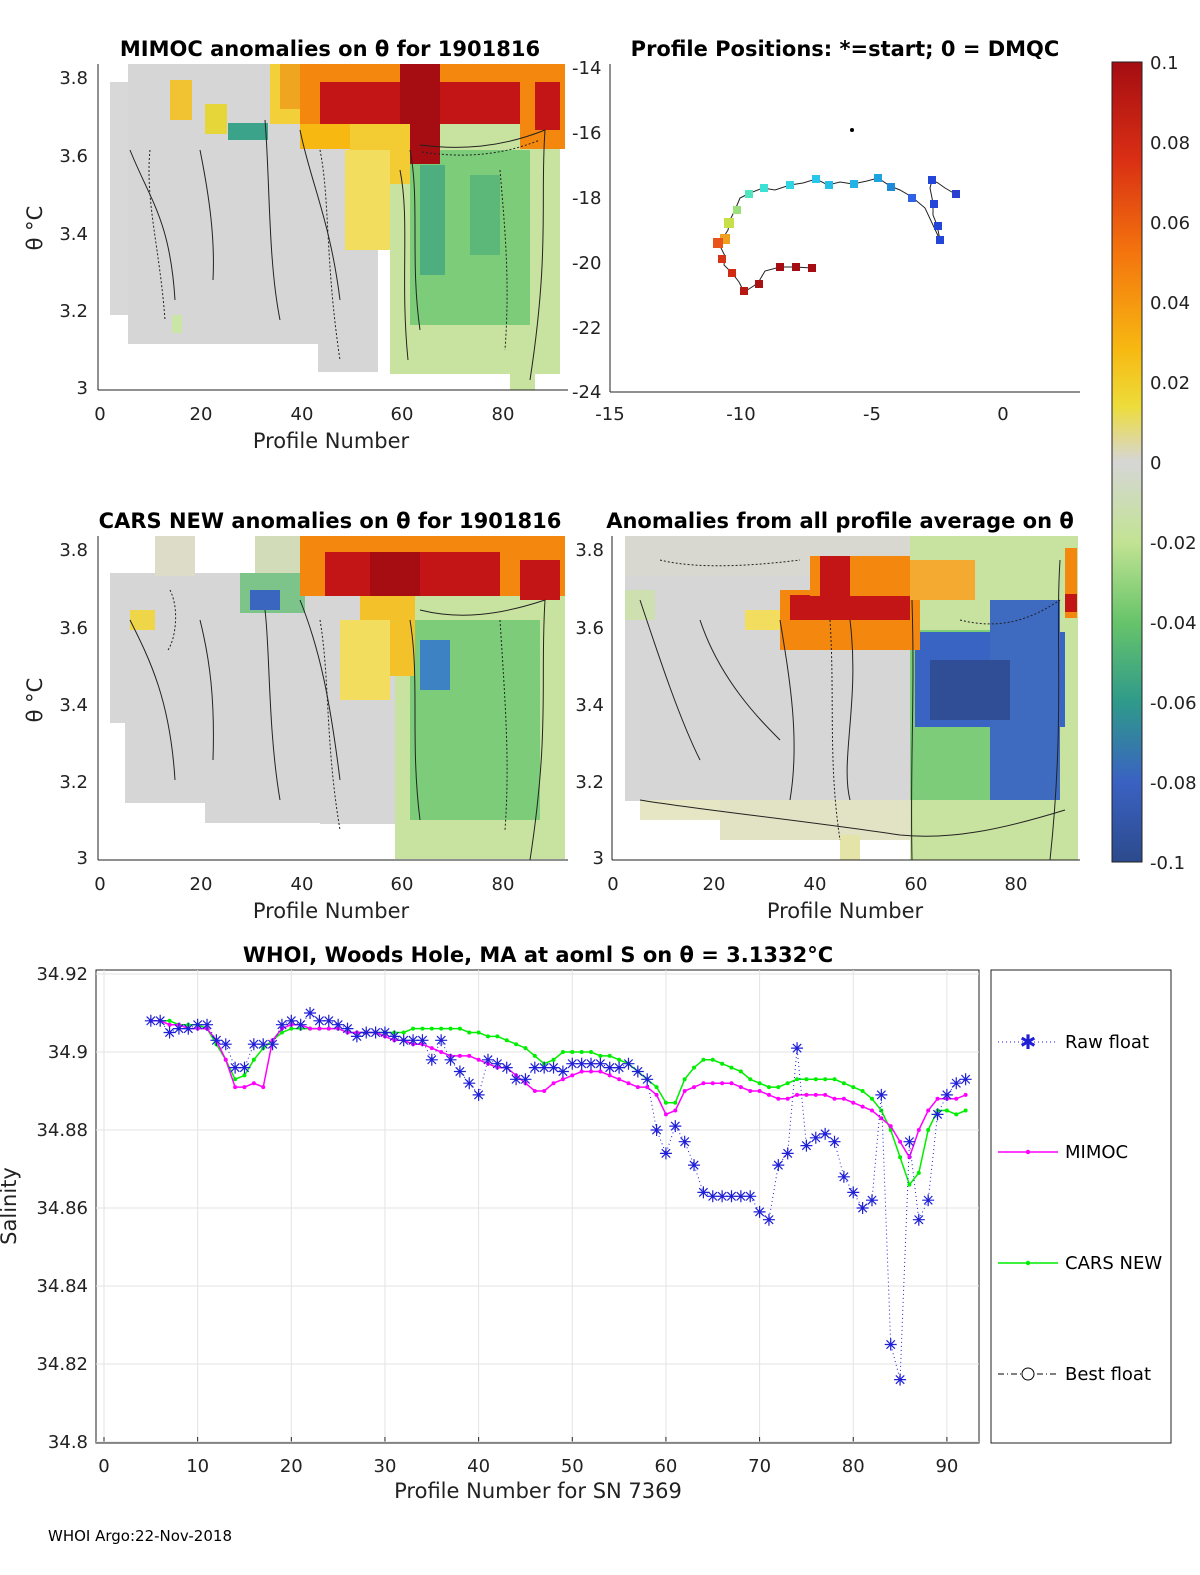 The height and width of the screenshot is (1575, 1200). I want to click on panel-allavg: Anomalies from all profile average on θ, so click(827, 716).